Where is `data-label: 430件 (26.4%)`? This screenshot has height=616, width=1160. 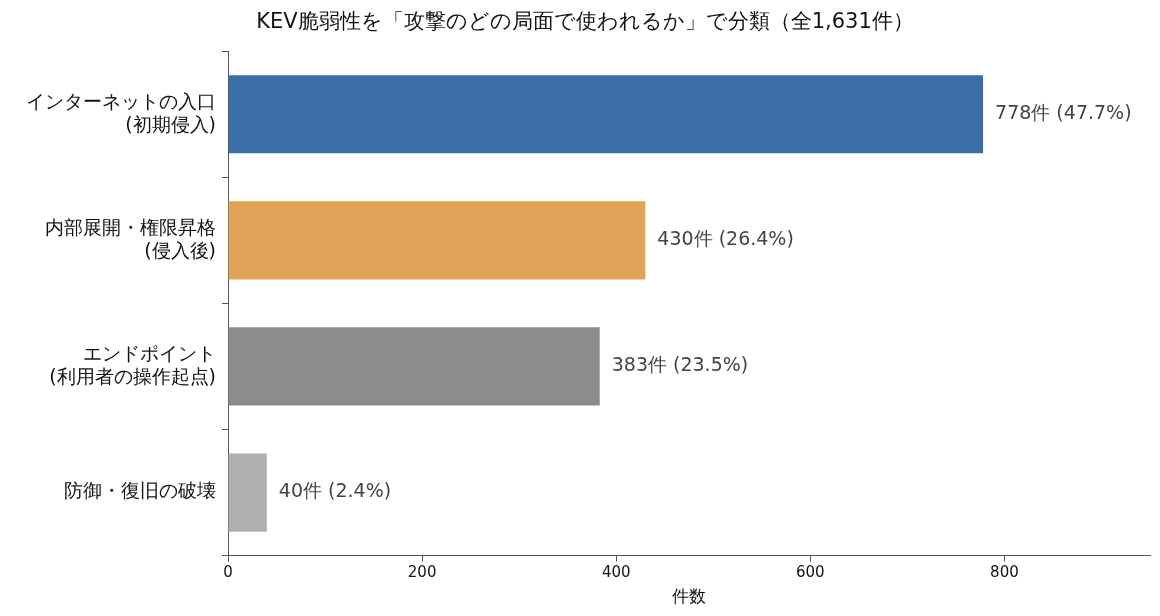 data-label: 430件 (26.4%) is located at coordinates (725, 238).